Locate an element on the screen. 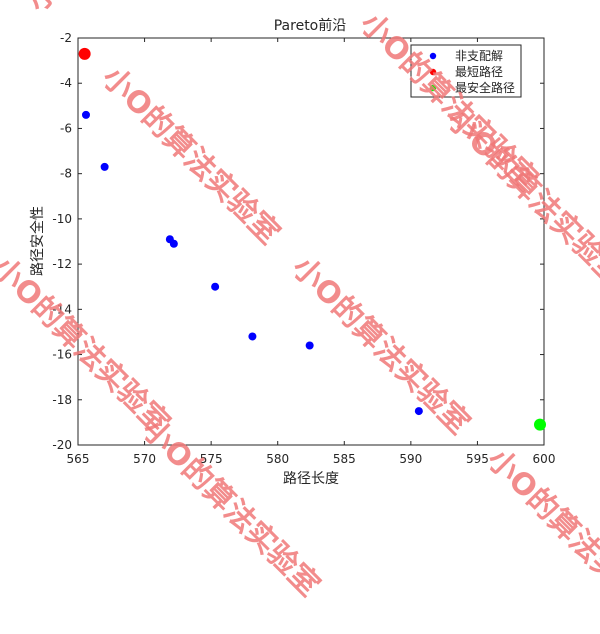  y-tick-label: -10 is located at coordinates (62, 219).